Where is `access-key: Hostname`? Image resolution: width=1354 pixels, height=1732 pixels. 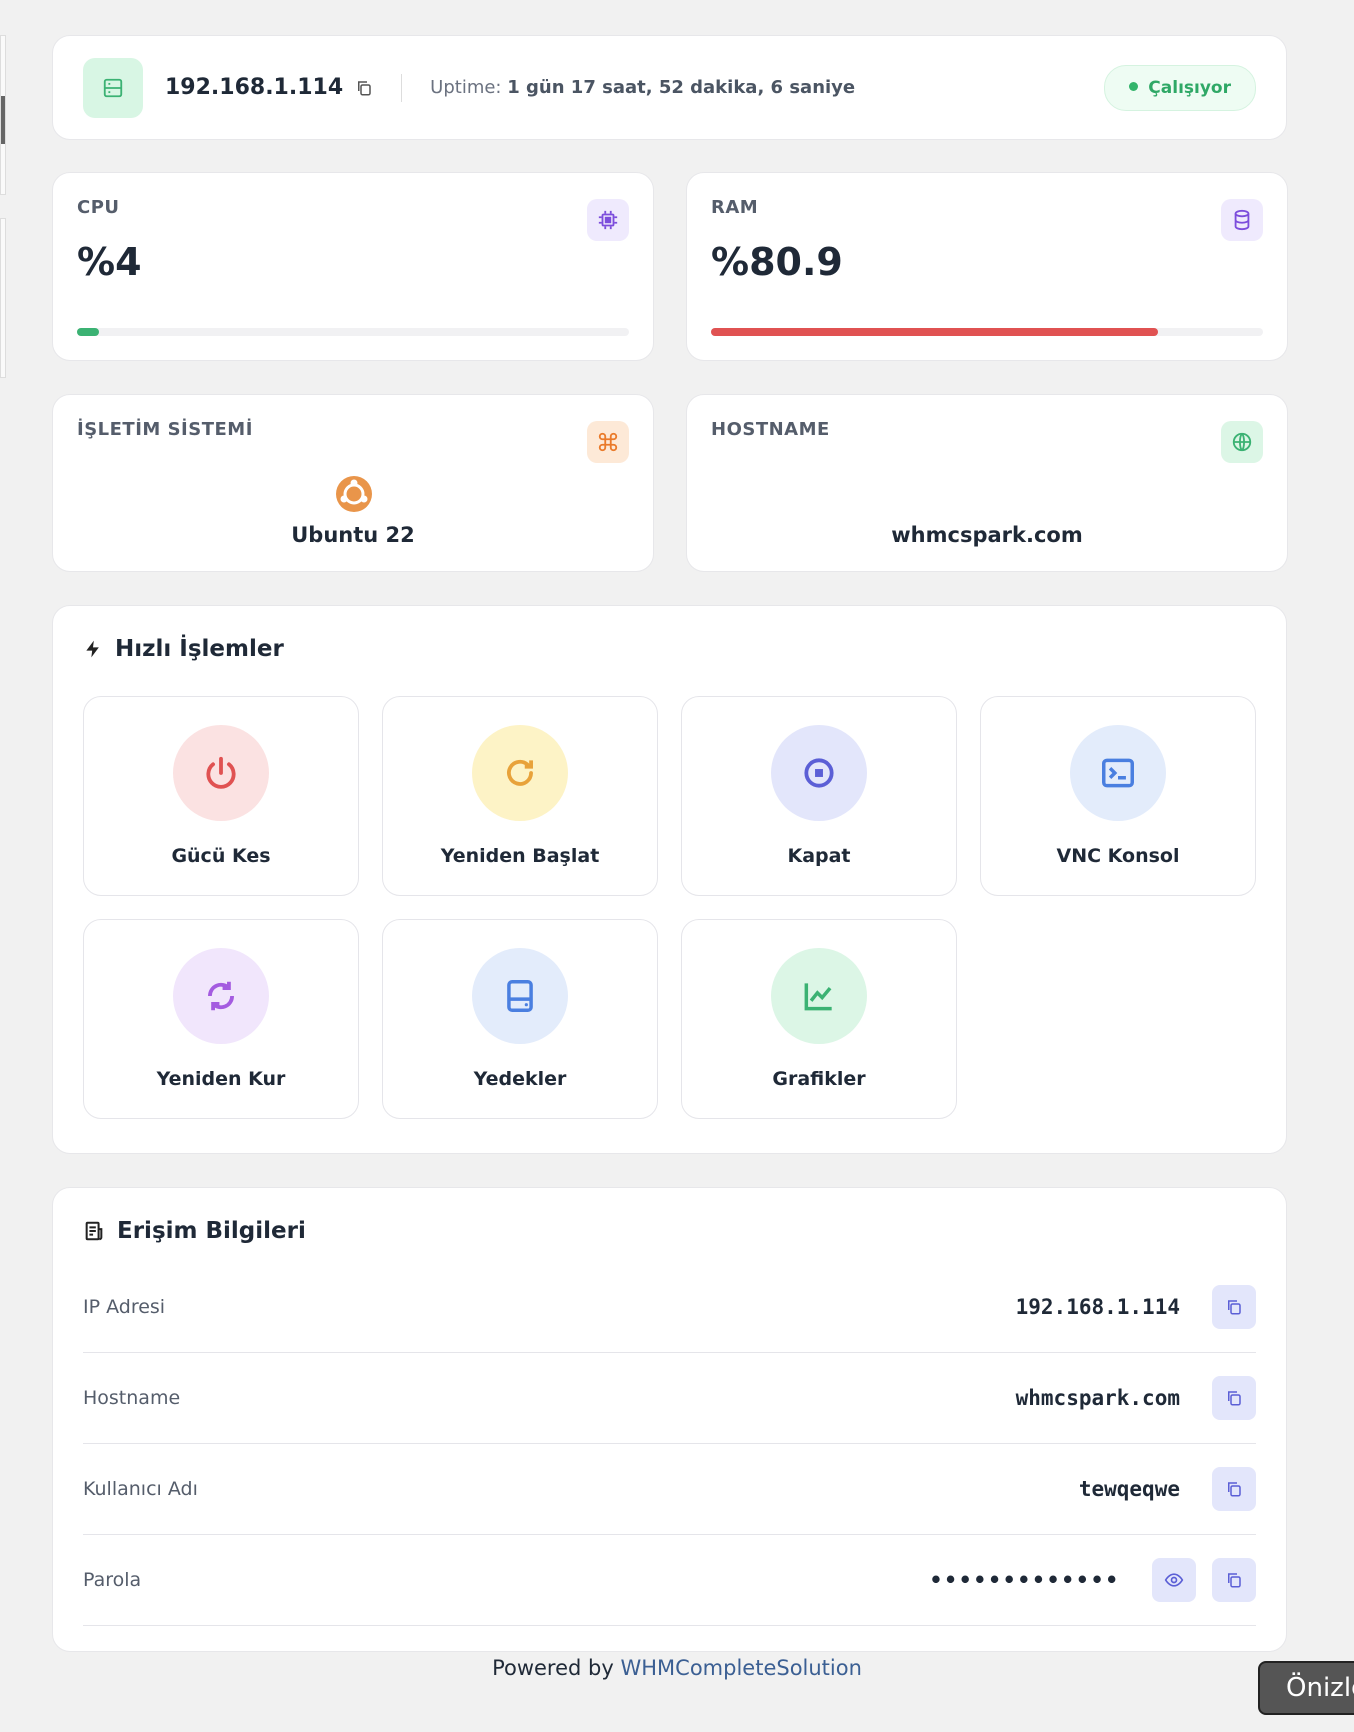
access-key: Hostname is located at coordinates (132, 1398).